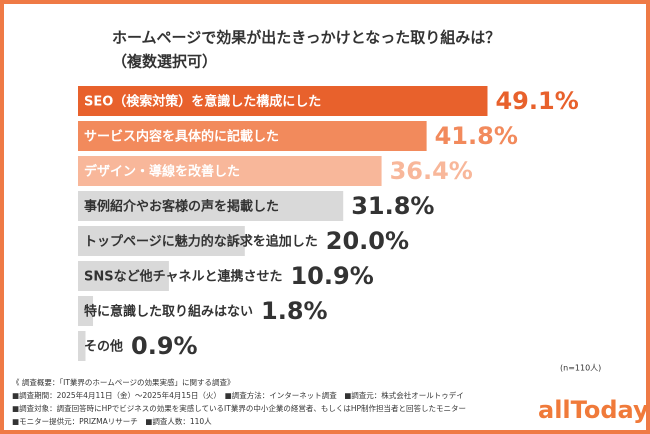 The height and width of the screenshot is (434, 650). Describe the element at coordinates (392, 206) in the screenshot. I see `value-label: 31.8%` at that location.